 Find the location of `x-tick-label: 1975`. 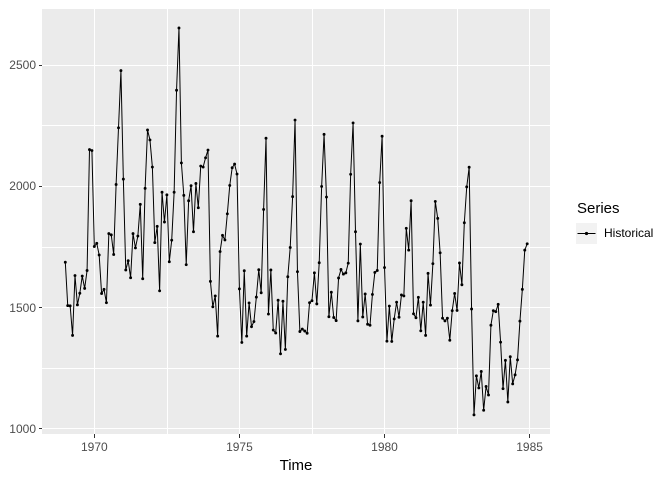

x-tick-label: 1975 is located at coordinates (239, 446).